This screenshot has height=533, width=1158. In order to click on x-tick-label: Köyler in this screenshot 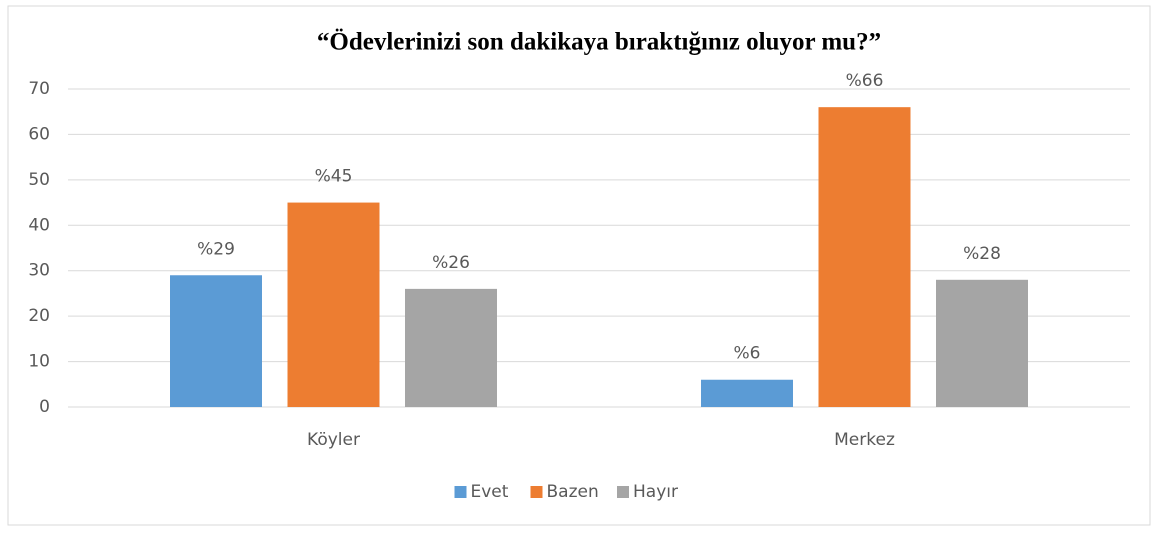, I will do `click(333, 440)`.